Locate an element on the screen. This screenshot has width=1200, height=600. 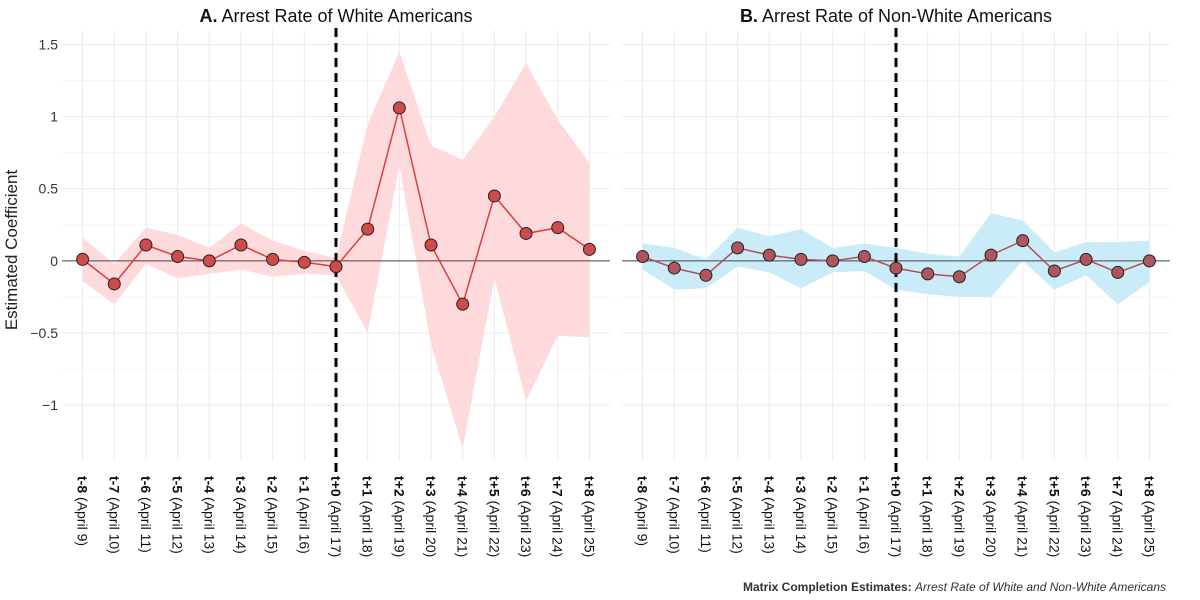
data-point-a-t+6 is located at coordinates (526, 233).